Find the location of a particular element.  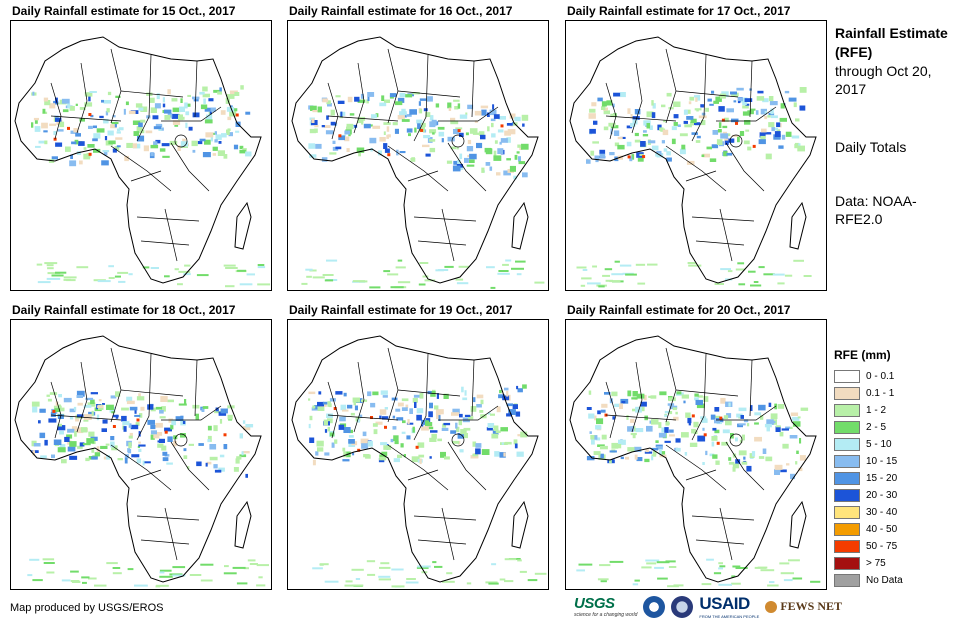

lake-victoria is located at coordinates (736, 141).